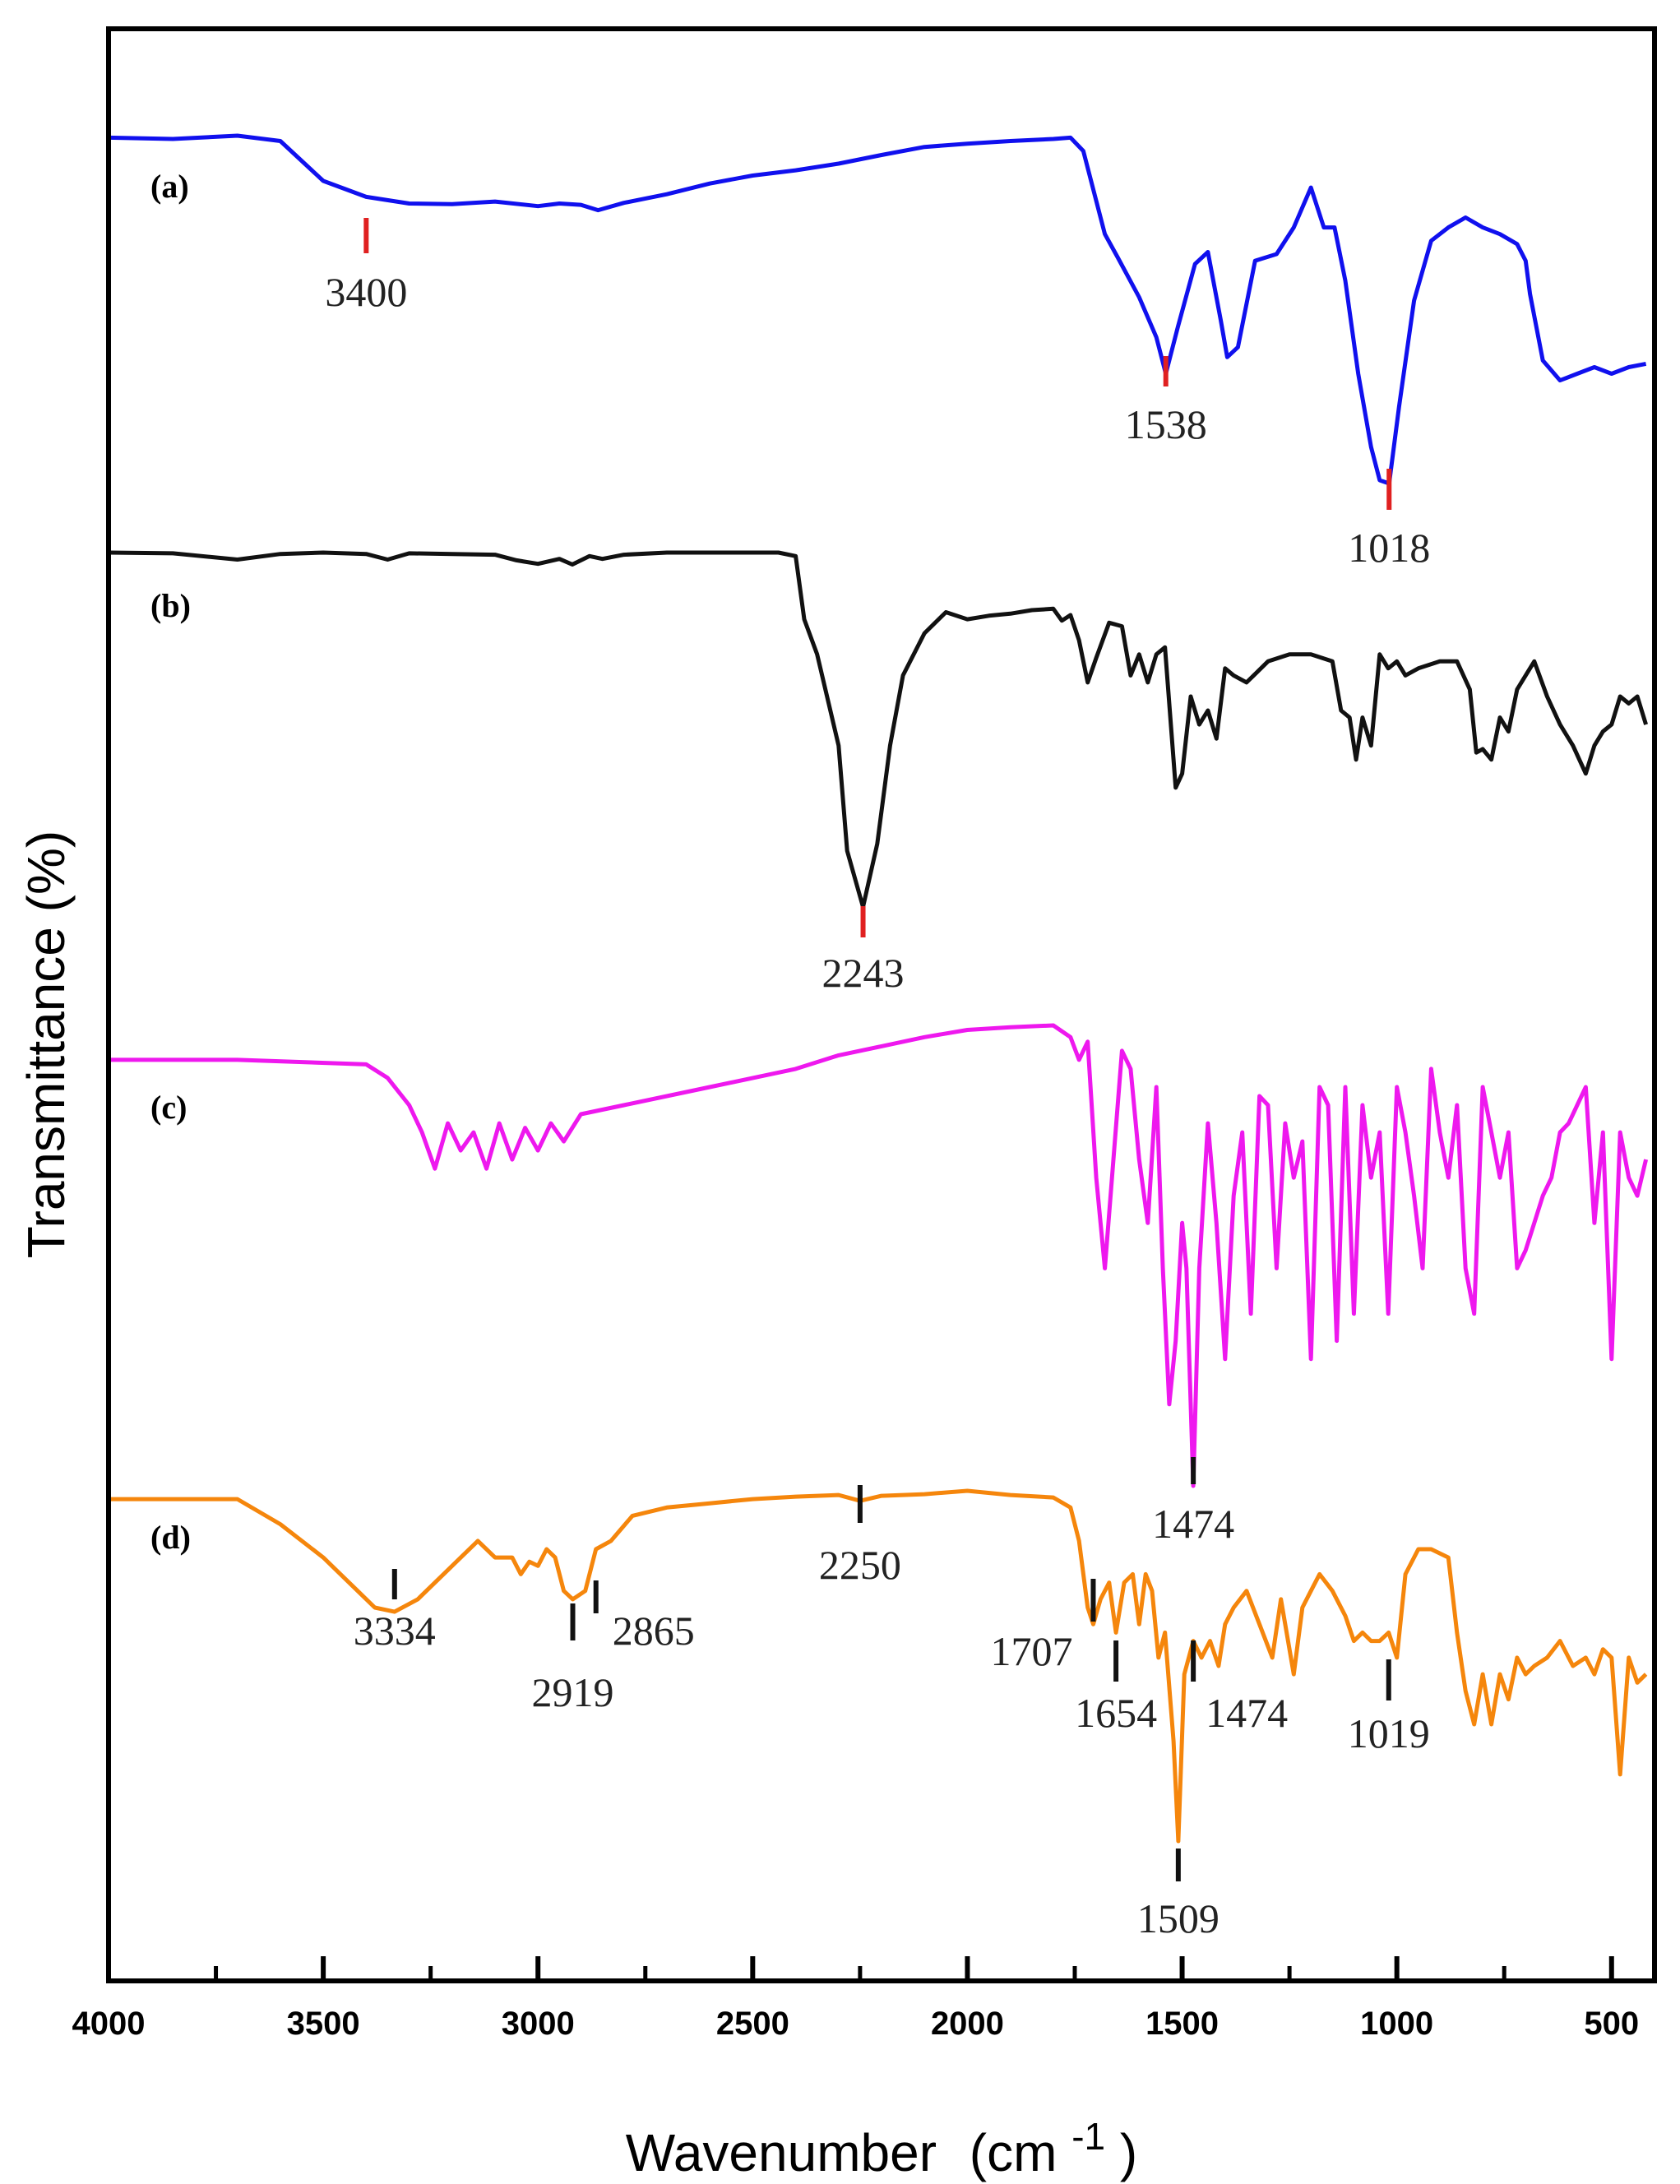  Describe the element at coordinates (1182, 2024) in the screenshot. I see `x-tick-label: 1500` at that location.